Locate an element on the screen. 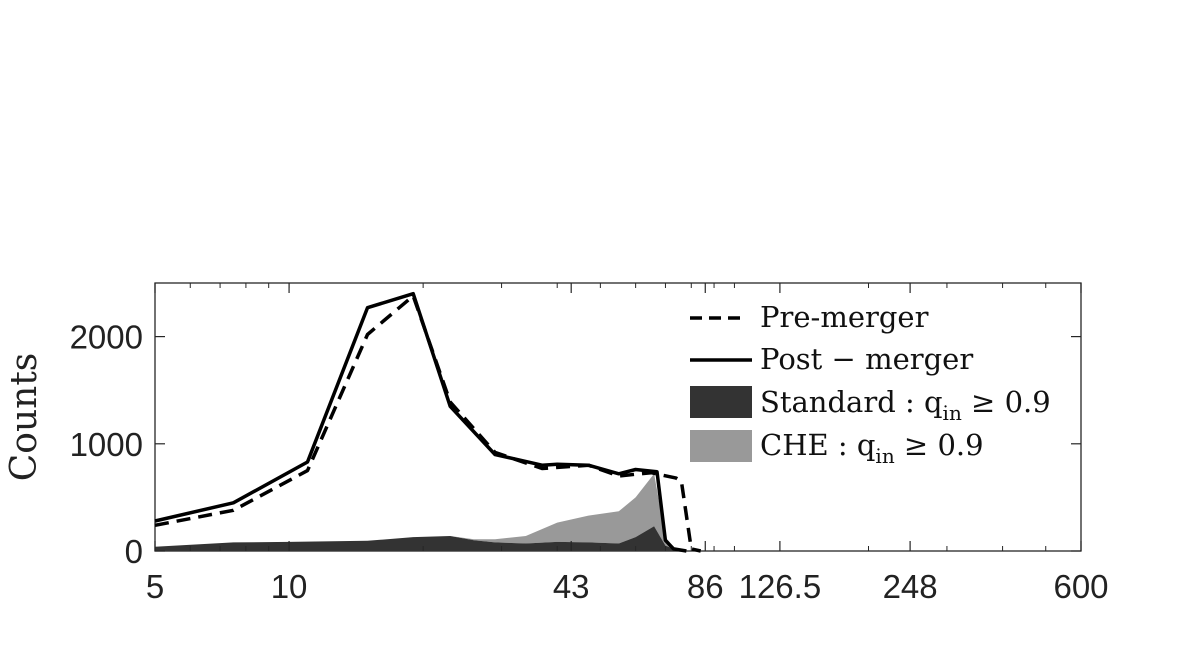  legend-standard-label: Standard : qin ≥ 0.9 is located at coordinates (905, 405).